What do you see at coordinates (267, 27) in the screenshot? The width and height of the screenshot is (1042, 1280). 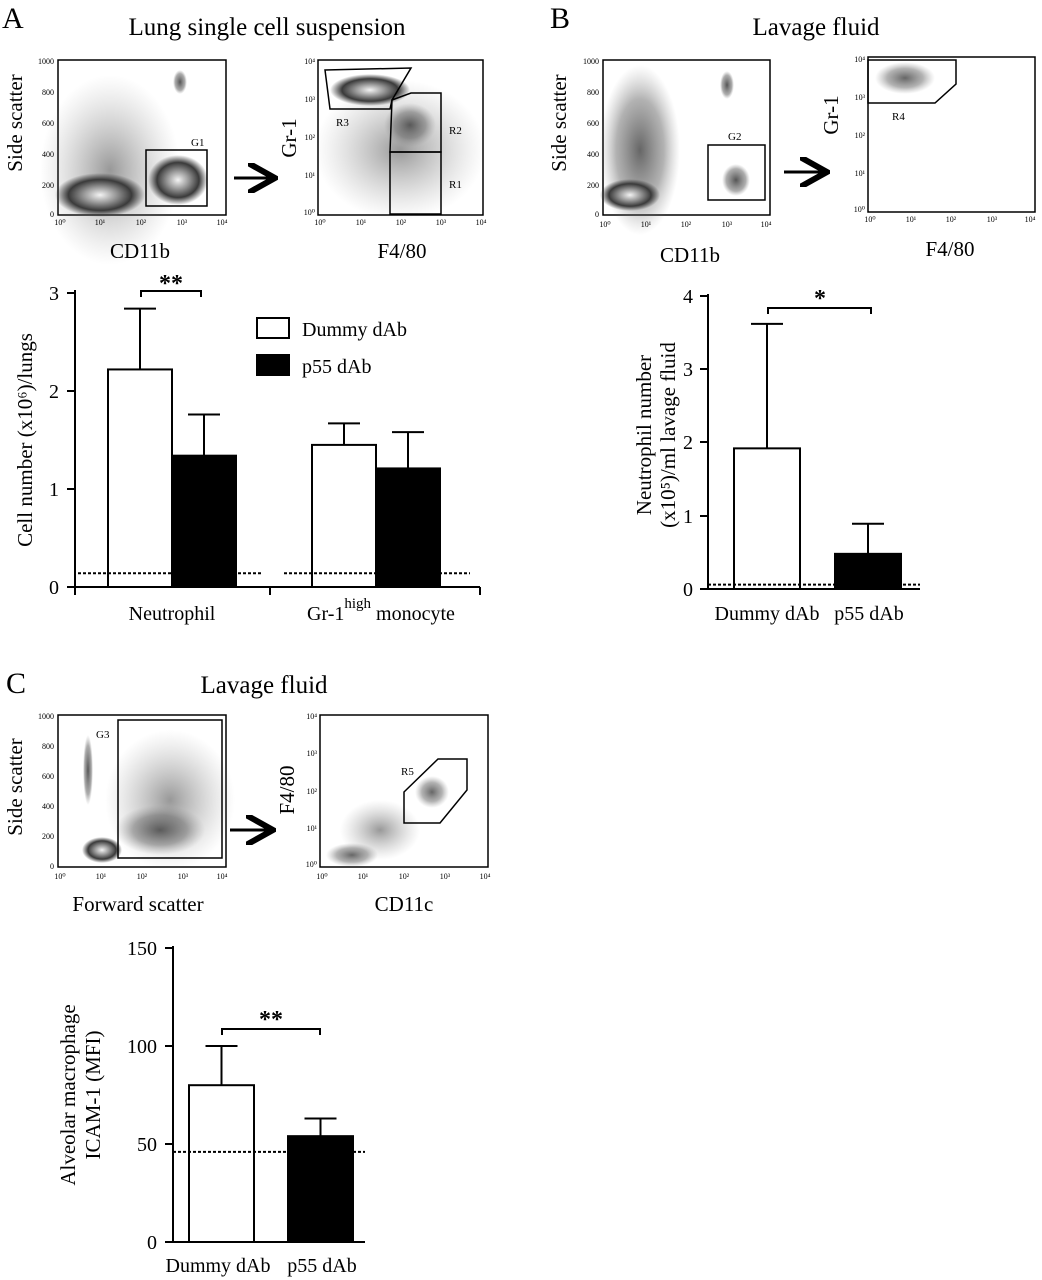 I see `panel-a-title: Lung single cell suspension` at bounding box center [267, 27].